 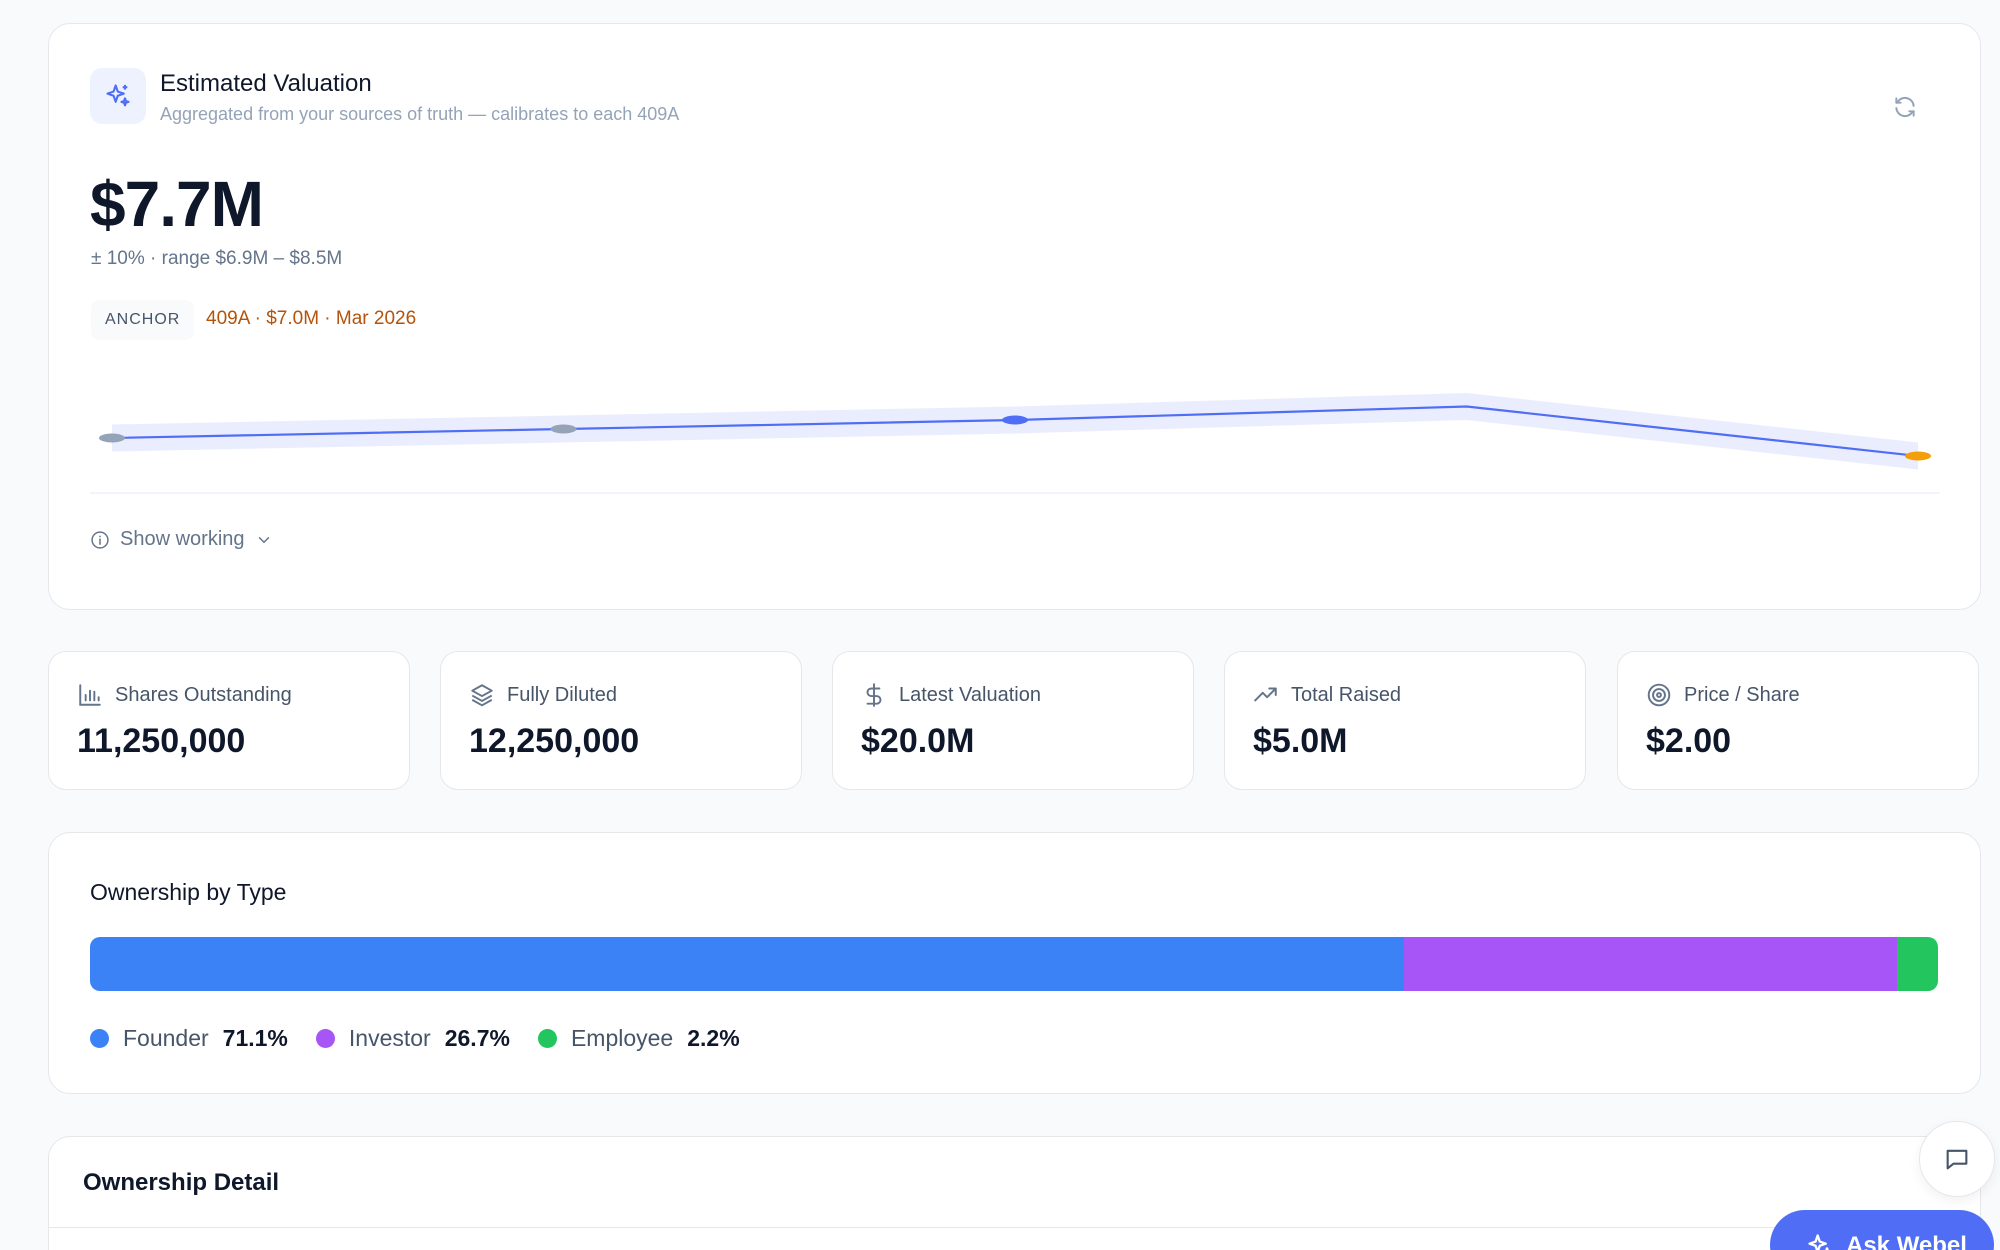 I want to click on stat-label: Total Raised, so click(x=1346, y=694).